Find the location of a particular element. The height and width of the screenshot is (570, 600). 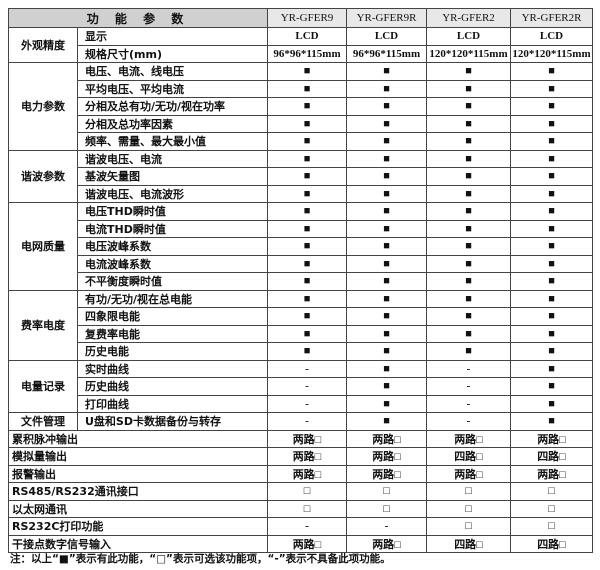

feature-label: 规格尺寸(mm) is located at coordinates (172, 53).